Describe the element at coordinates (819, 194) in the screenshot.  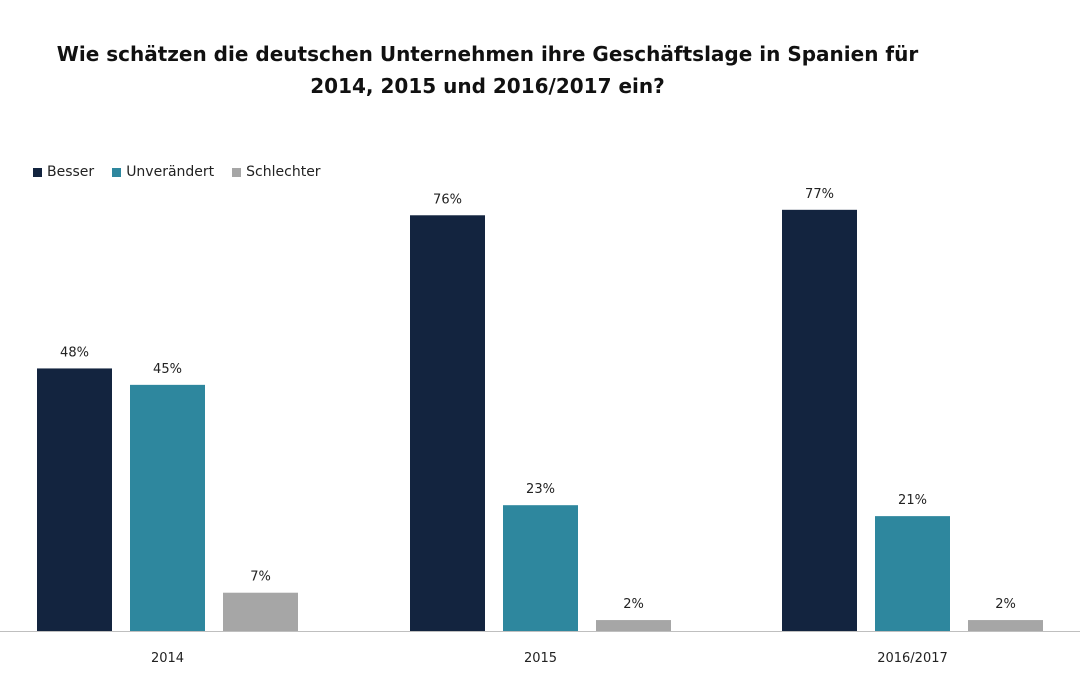
I see `data-label: 77%` at that location.